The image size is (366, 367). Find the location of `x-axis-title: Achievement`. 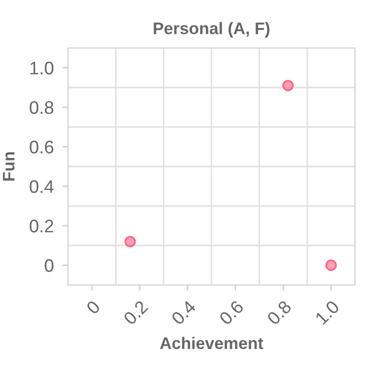

x-axis-title: Achievement is located at coordinates (212, 343).